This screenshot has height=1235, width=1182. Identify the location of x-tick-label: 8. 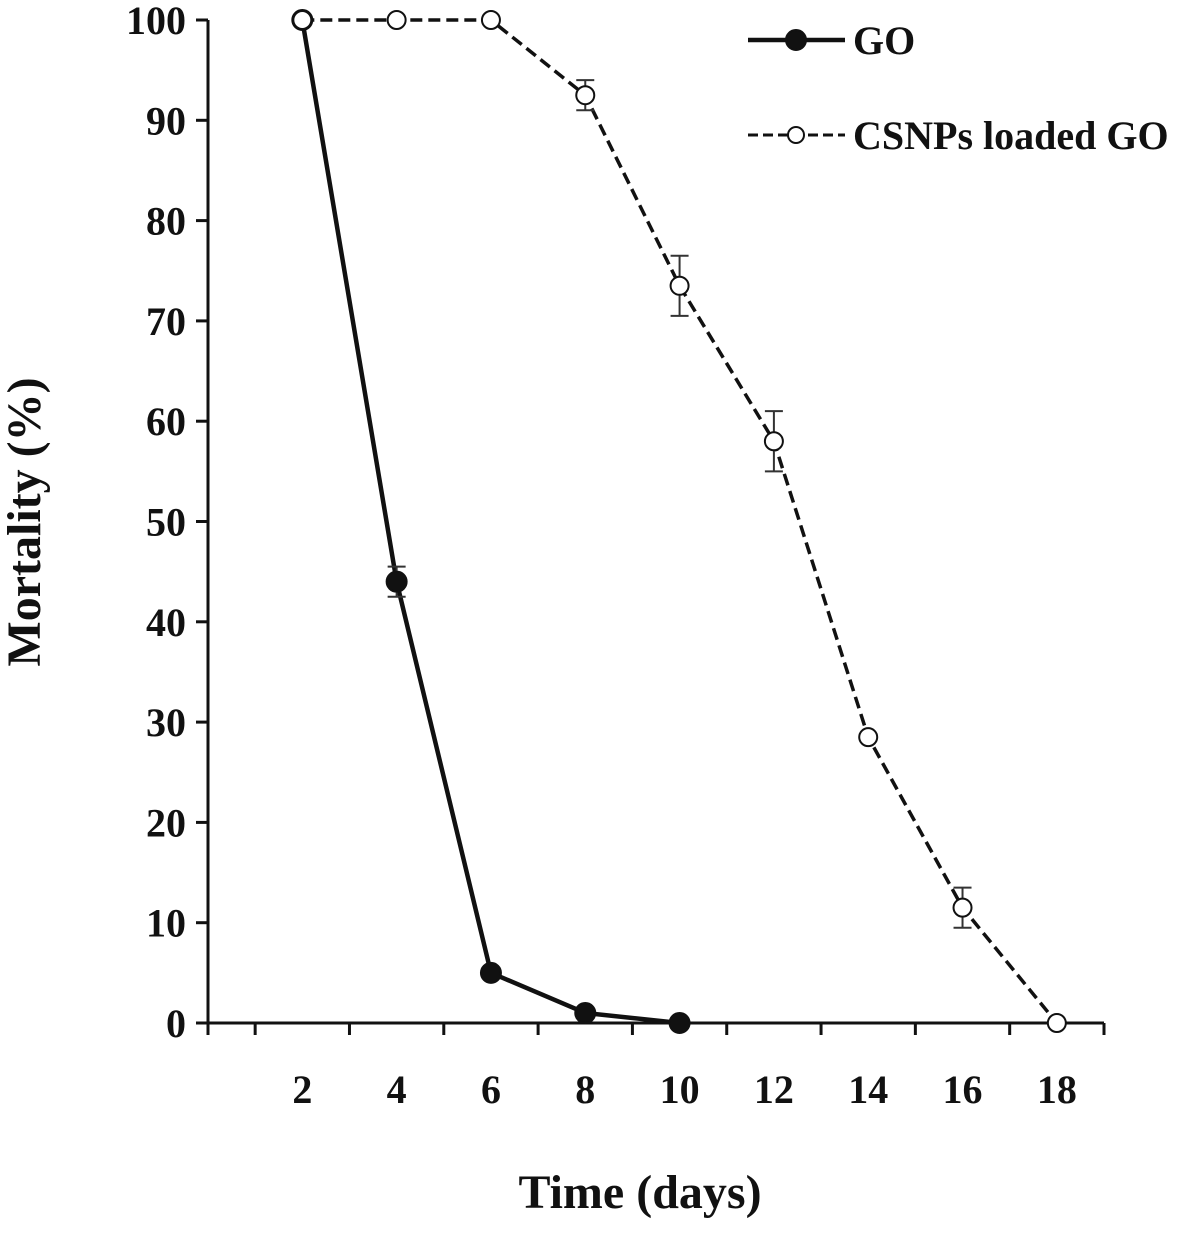
(585, 1089).